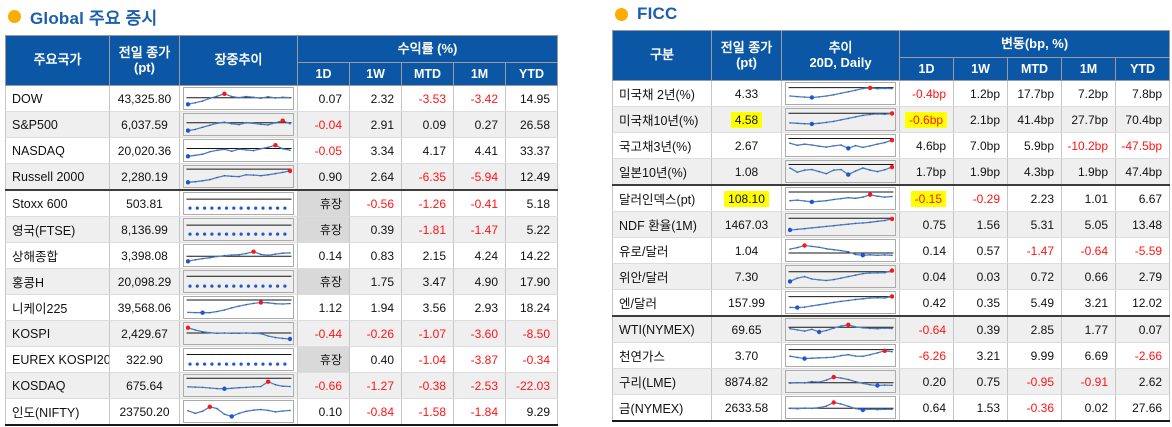 This screenshot has height=427, width=1172. I want to click on bullet-icon, so click(622, 14).